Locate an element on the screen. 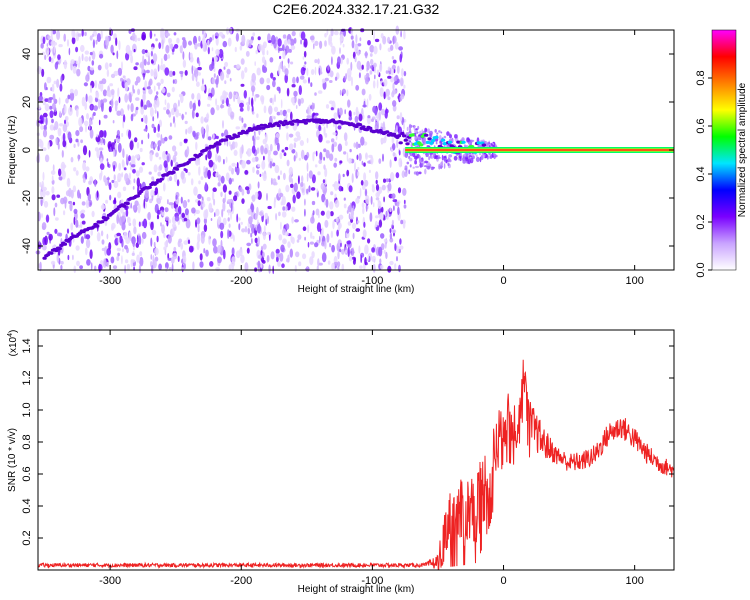 The height and width of the screenshot is (600, 750). x-tick-label: -100 is located at coordinates (372, 281).